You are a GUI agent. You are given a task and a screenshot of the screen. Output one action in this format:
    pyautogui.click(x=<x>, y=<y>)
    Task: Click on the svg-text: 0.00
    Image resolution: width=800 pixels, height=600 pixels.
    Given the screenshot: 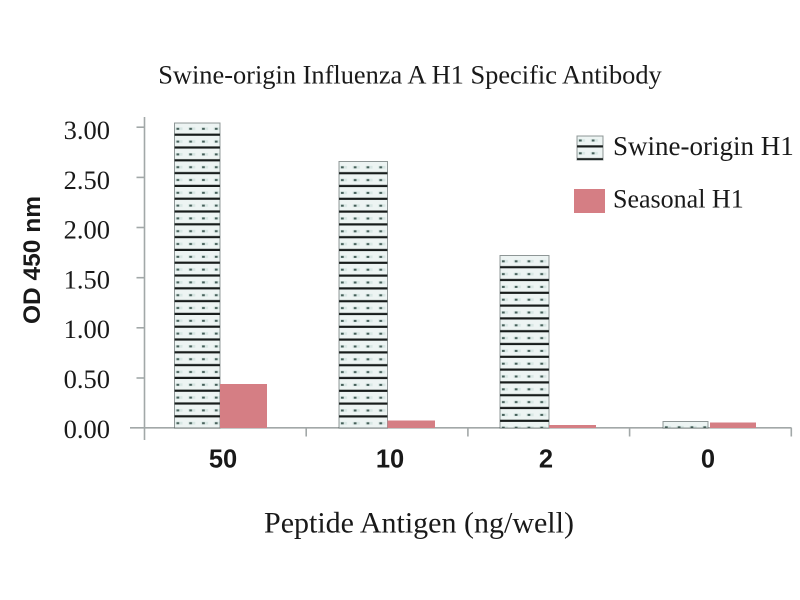 What is the action you would take?
    pyautogui.click(x=87, y=429)
    